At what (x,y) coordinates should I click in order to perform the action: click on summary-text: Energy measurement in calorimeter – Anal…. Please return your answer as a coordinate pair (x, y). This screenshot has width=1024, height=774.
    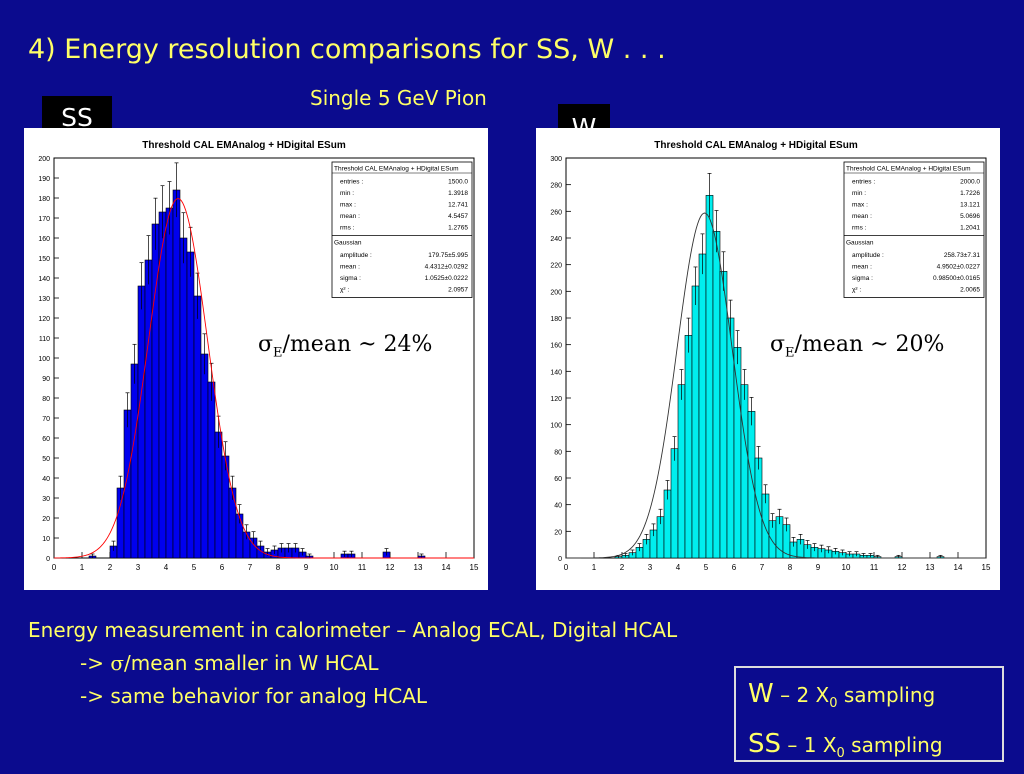
    Looking at the image, I should click on (352, 663).